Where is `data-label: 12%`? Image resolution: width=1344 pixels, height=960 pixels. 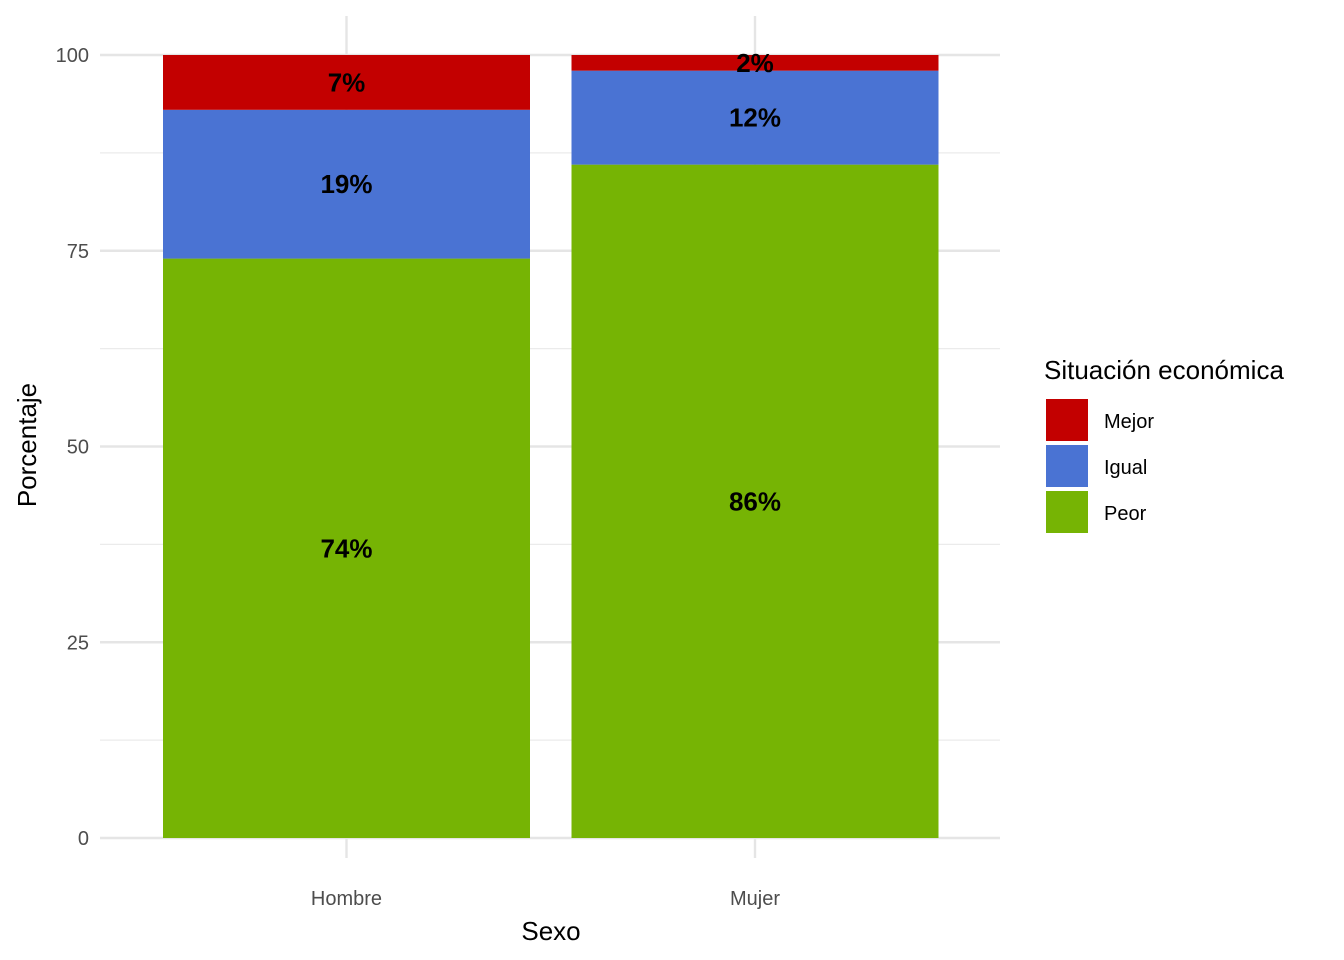
data-label: 12% is located at coordinates (755, 118).